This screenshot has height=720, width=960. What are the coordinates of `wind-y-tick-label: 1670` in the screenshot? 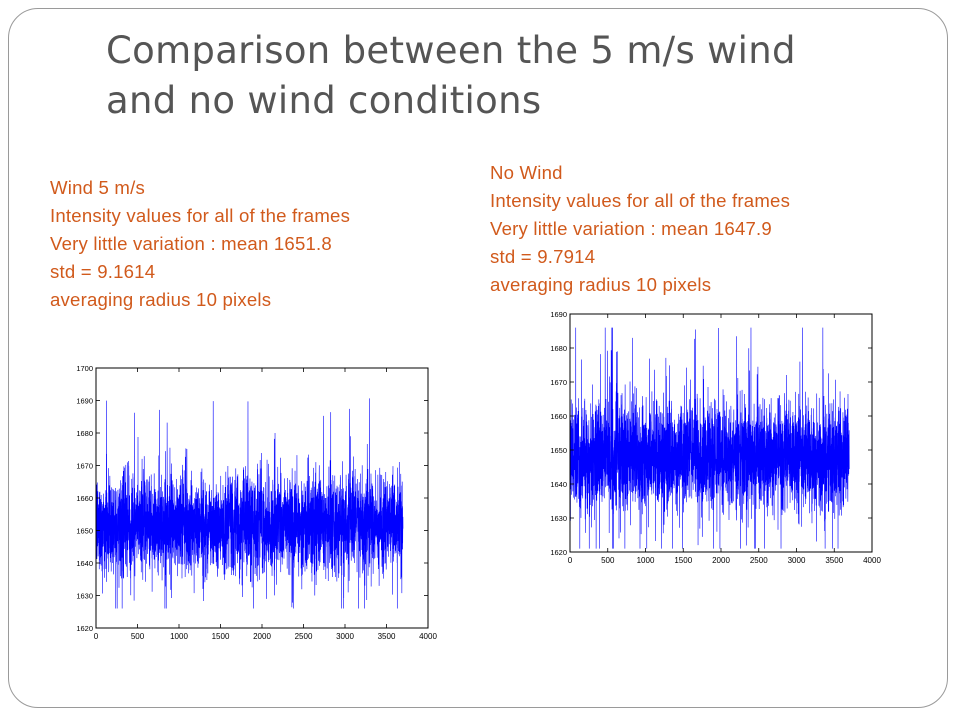 It's located at (84, 466).